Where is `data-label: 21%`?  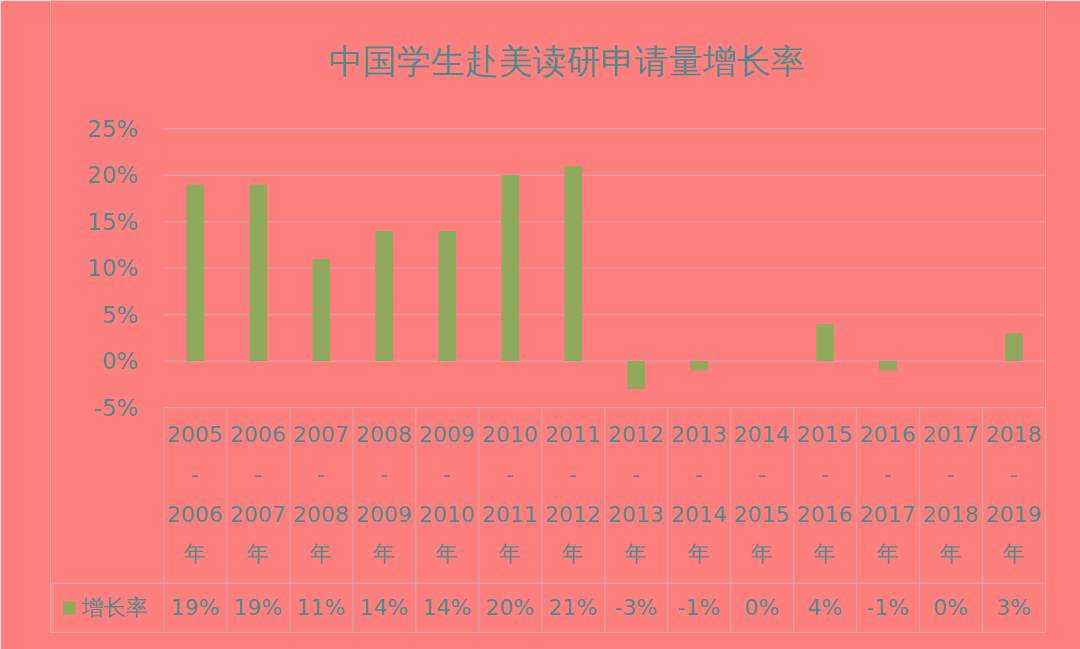
data-label: 21% is located at coordinates (573, 608).